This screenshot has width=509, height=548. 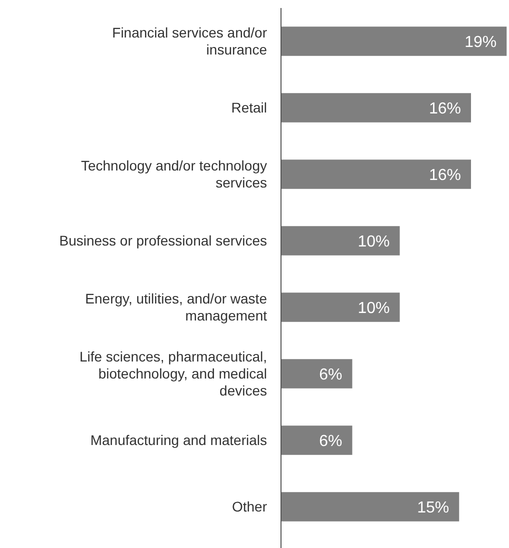 I want to click on data-label: 19%, so click(x=480, y=42).